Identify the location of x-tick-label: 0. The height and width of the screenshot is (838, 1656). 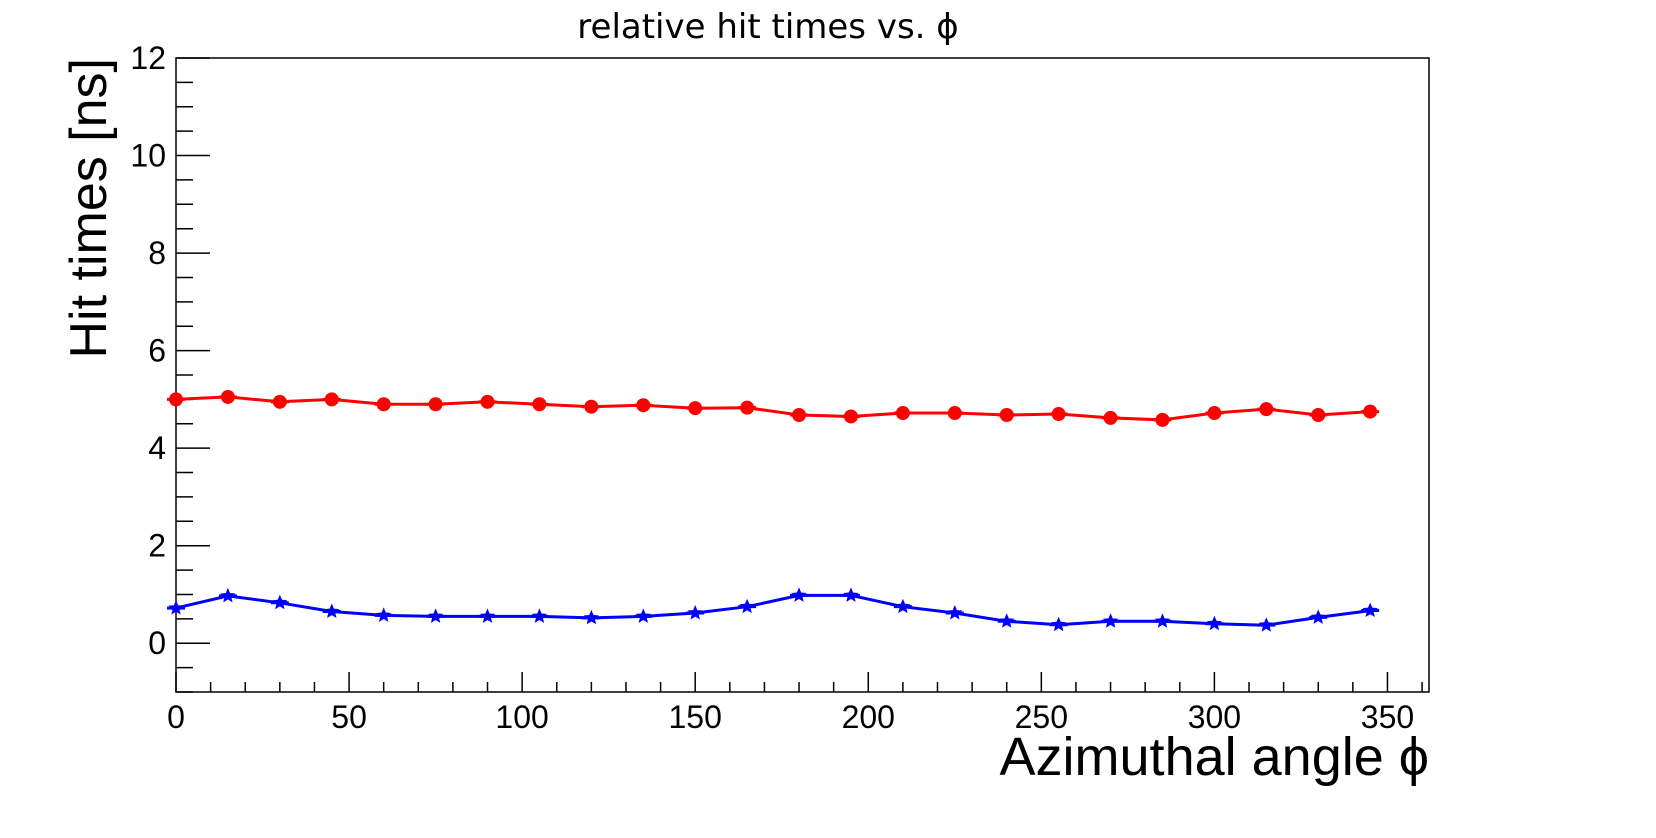
(176, 717).